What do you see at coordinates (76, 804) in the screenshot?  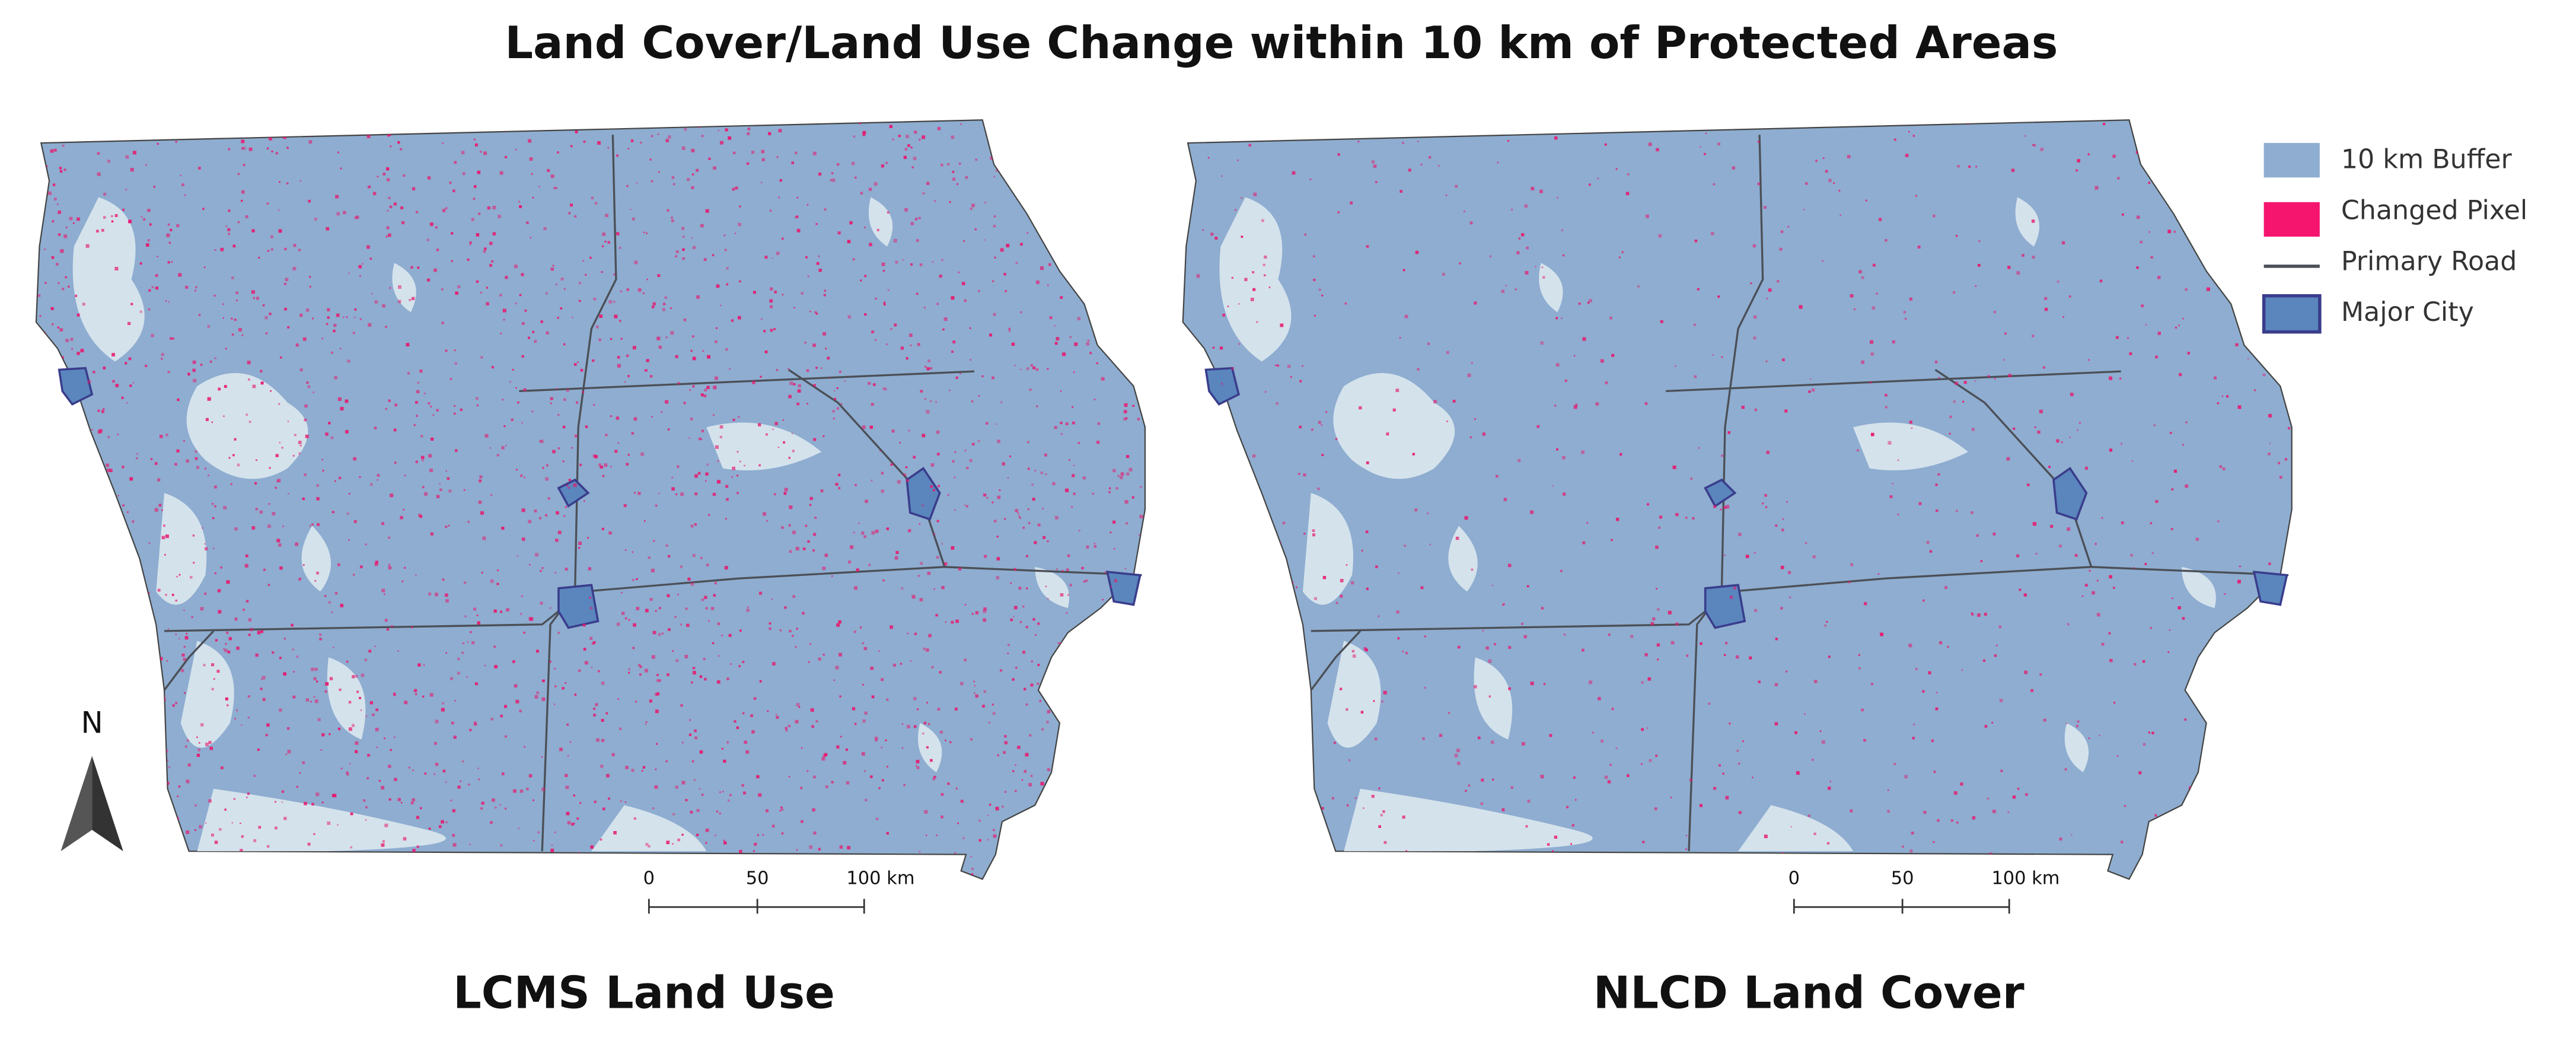 I see `north-arrow` at bounding box center [76, 804].